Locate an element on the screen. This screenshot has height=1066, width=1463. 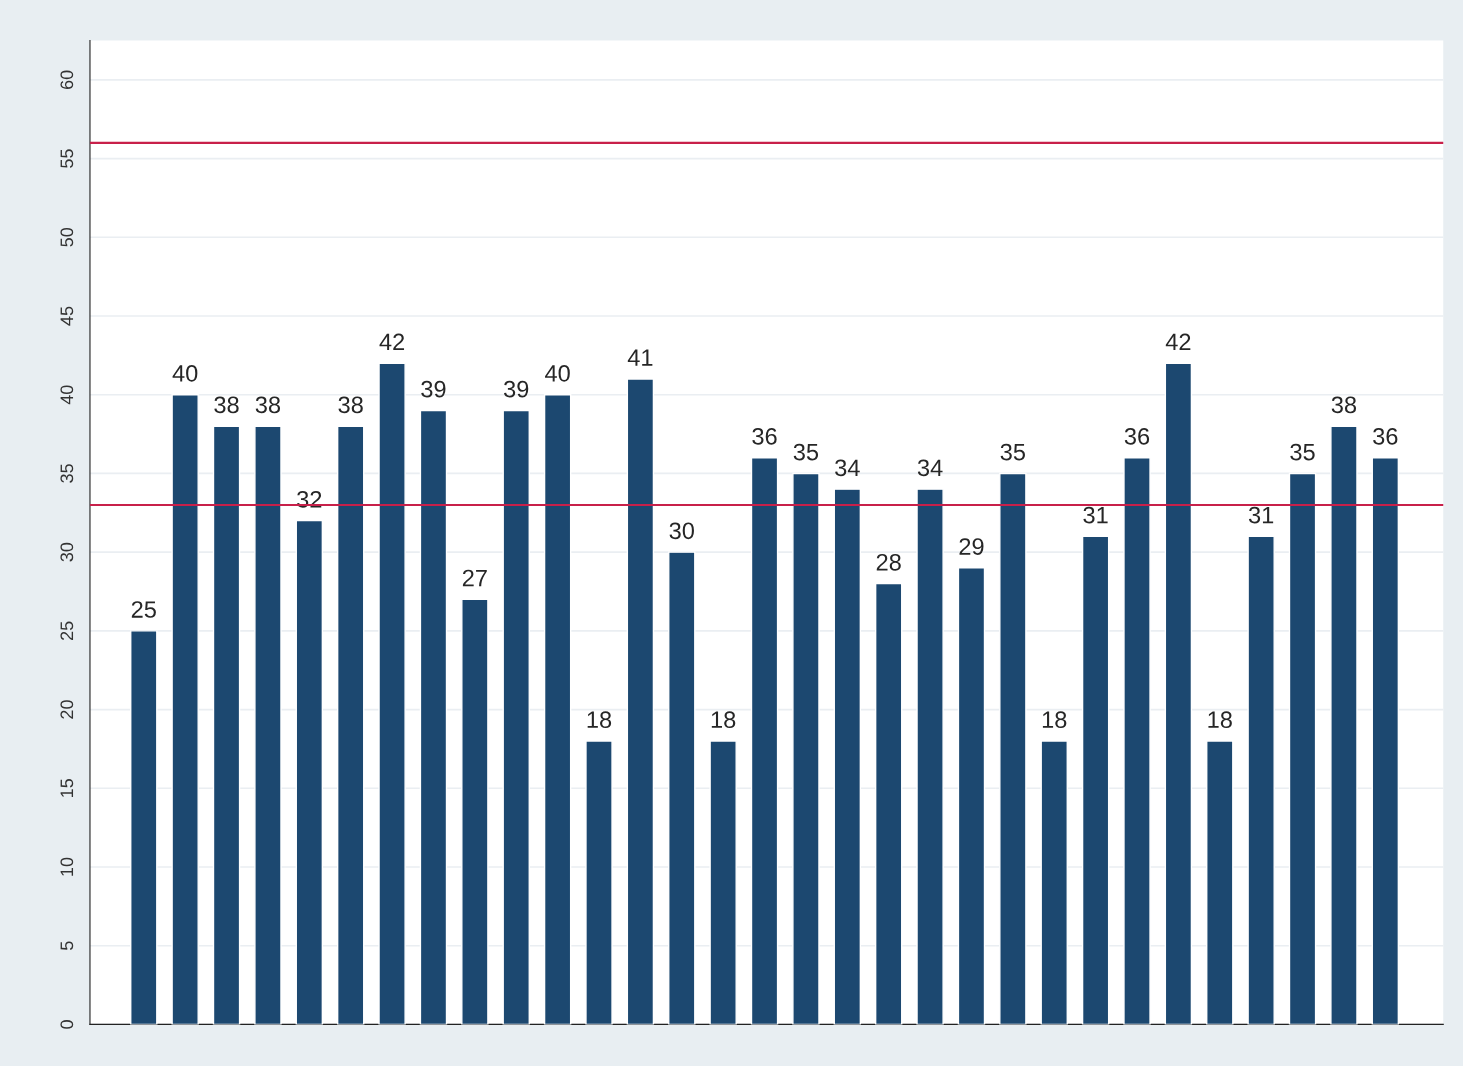
y-tick-label: 40 is located at coordinates (67, 395).